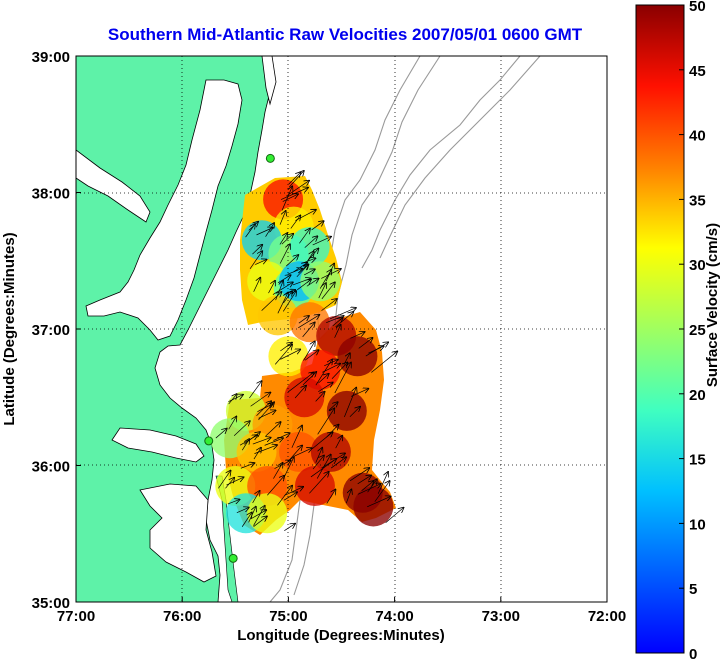 This screenshot has width=724, height=659. I want to click on colorbar-tick-label: 0, so click(693, 652).